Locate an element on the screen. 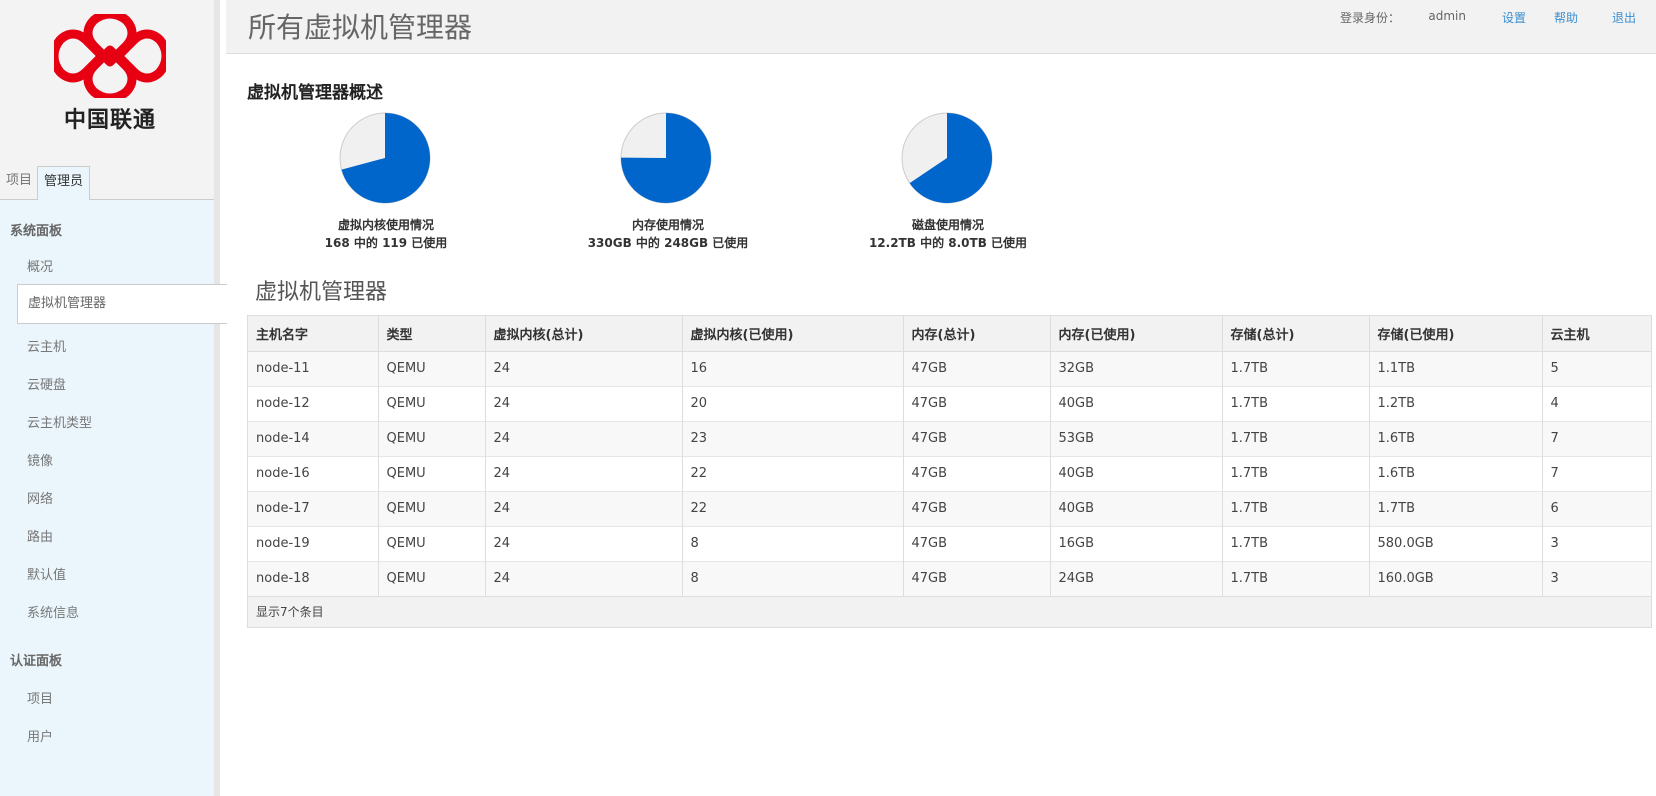 This screenshot has width=1656, height=796. cell-storage-used: 1.7TB is located at coordinates (1456, 508).